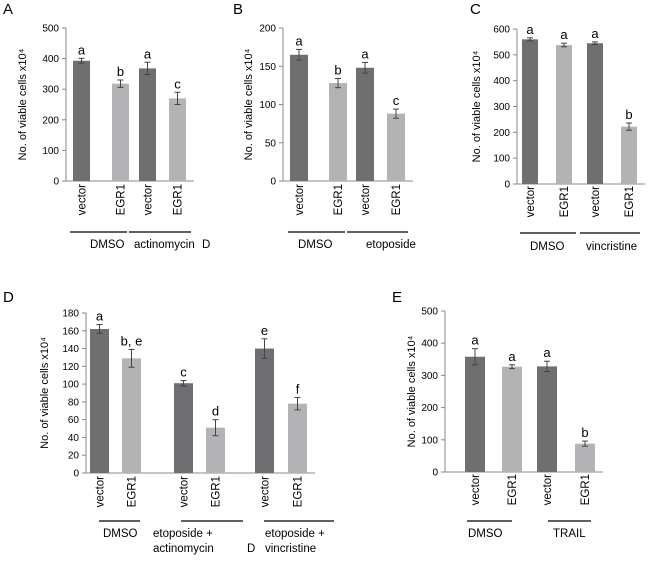  Describe the element at coordinates (132, 340) in the screenshot. I see `significance-letter: b, e` at that location.